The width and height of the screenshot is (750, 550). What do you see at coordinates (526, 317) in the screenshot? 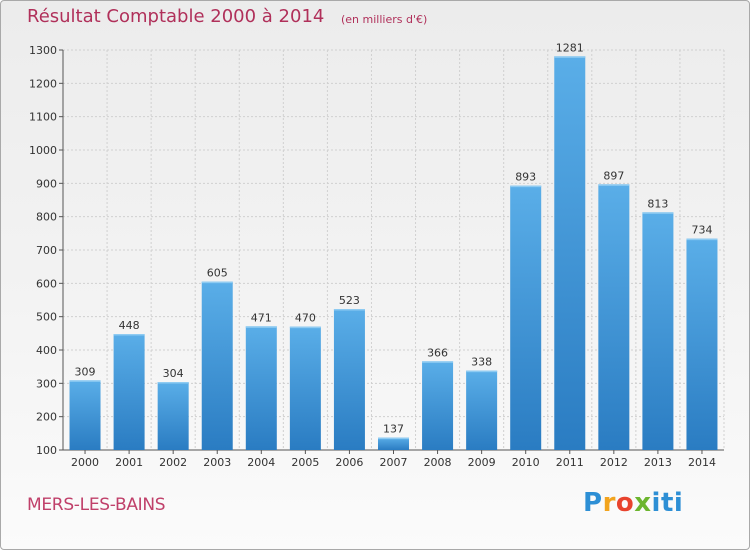
I see `bar-2010` at bounding box center [526, 317].